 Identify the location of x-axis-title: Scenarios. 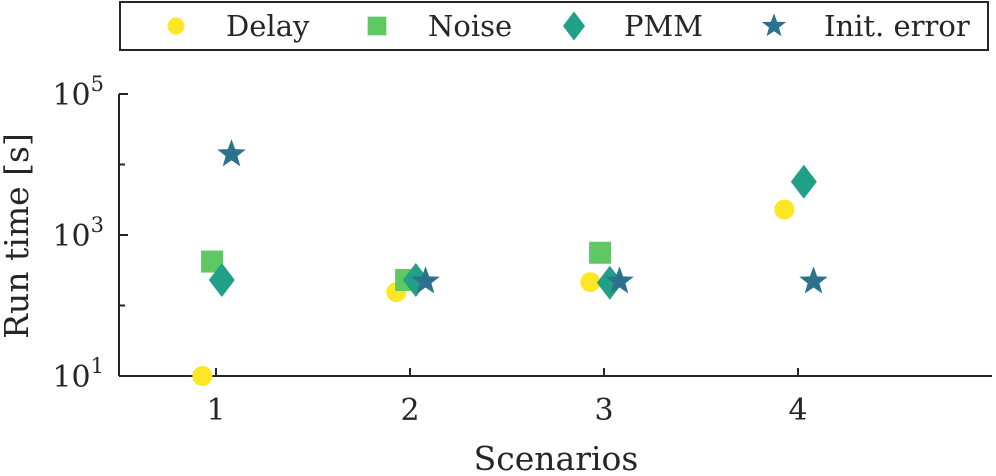
(556, 457).